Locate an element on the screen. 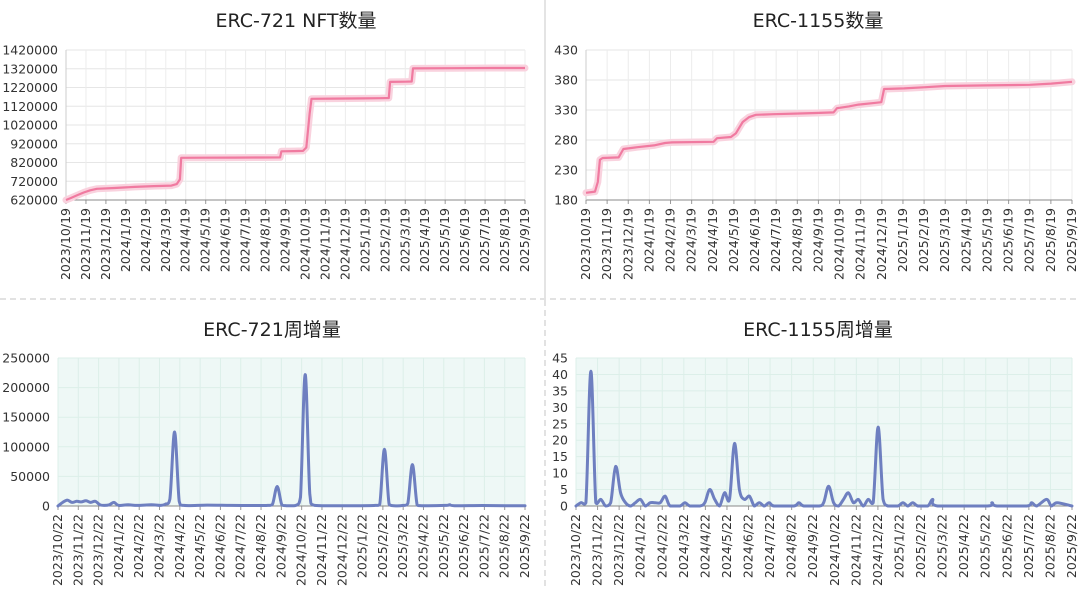 The height and width of the screenshot is (593, 1080). y-tick-label: 1020000 is located at coordinates (30, 125).